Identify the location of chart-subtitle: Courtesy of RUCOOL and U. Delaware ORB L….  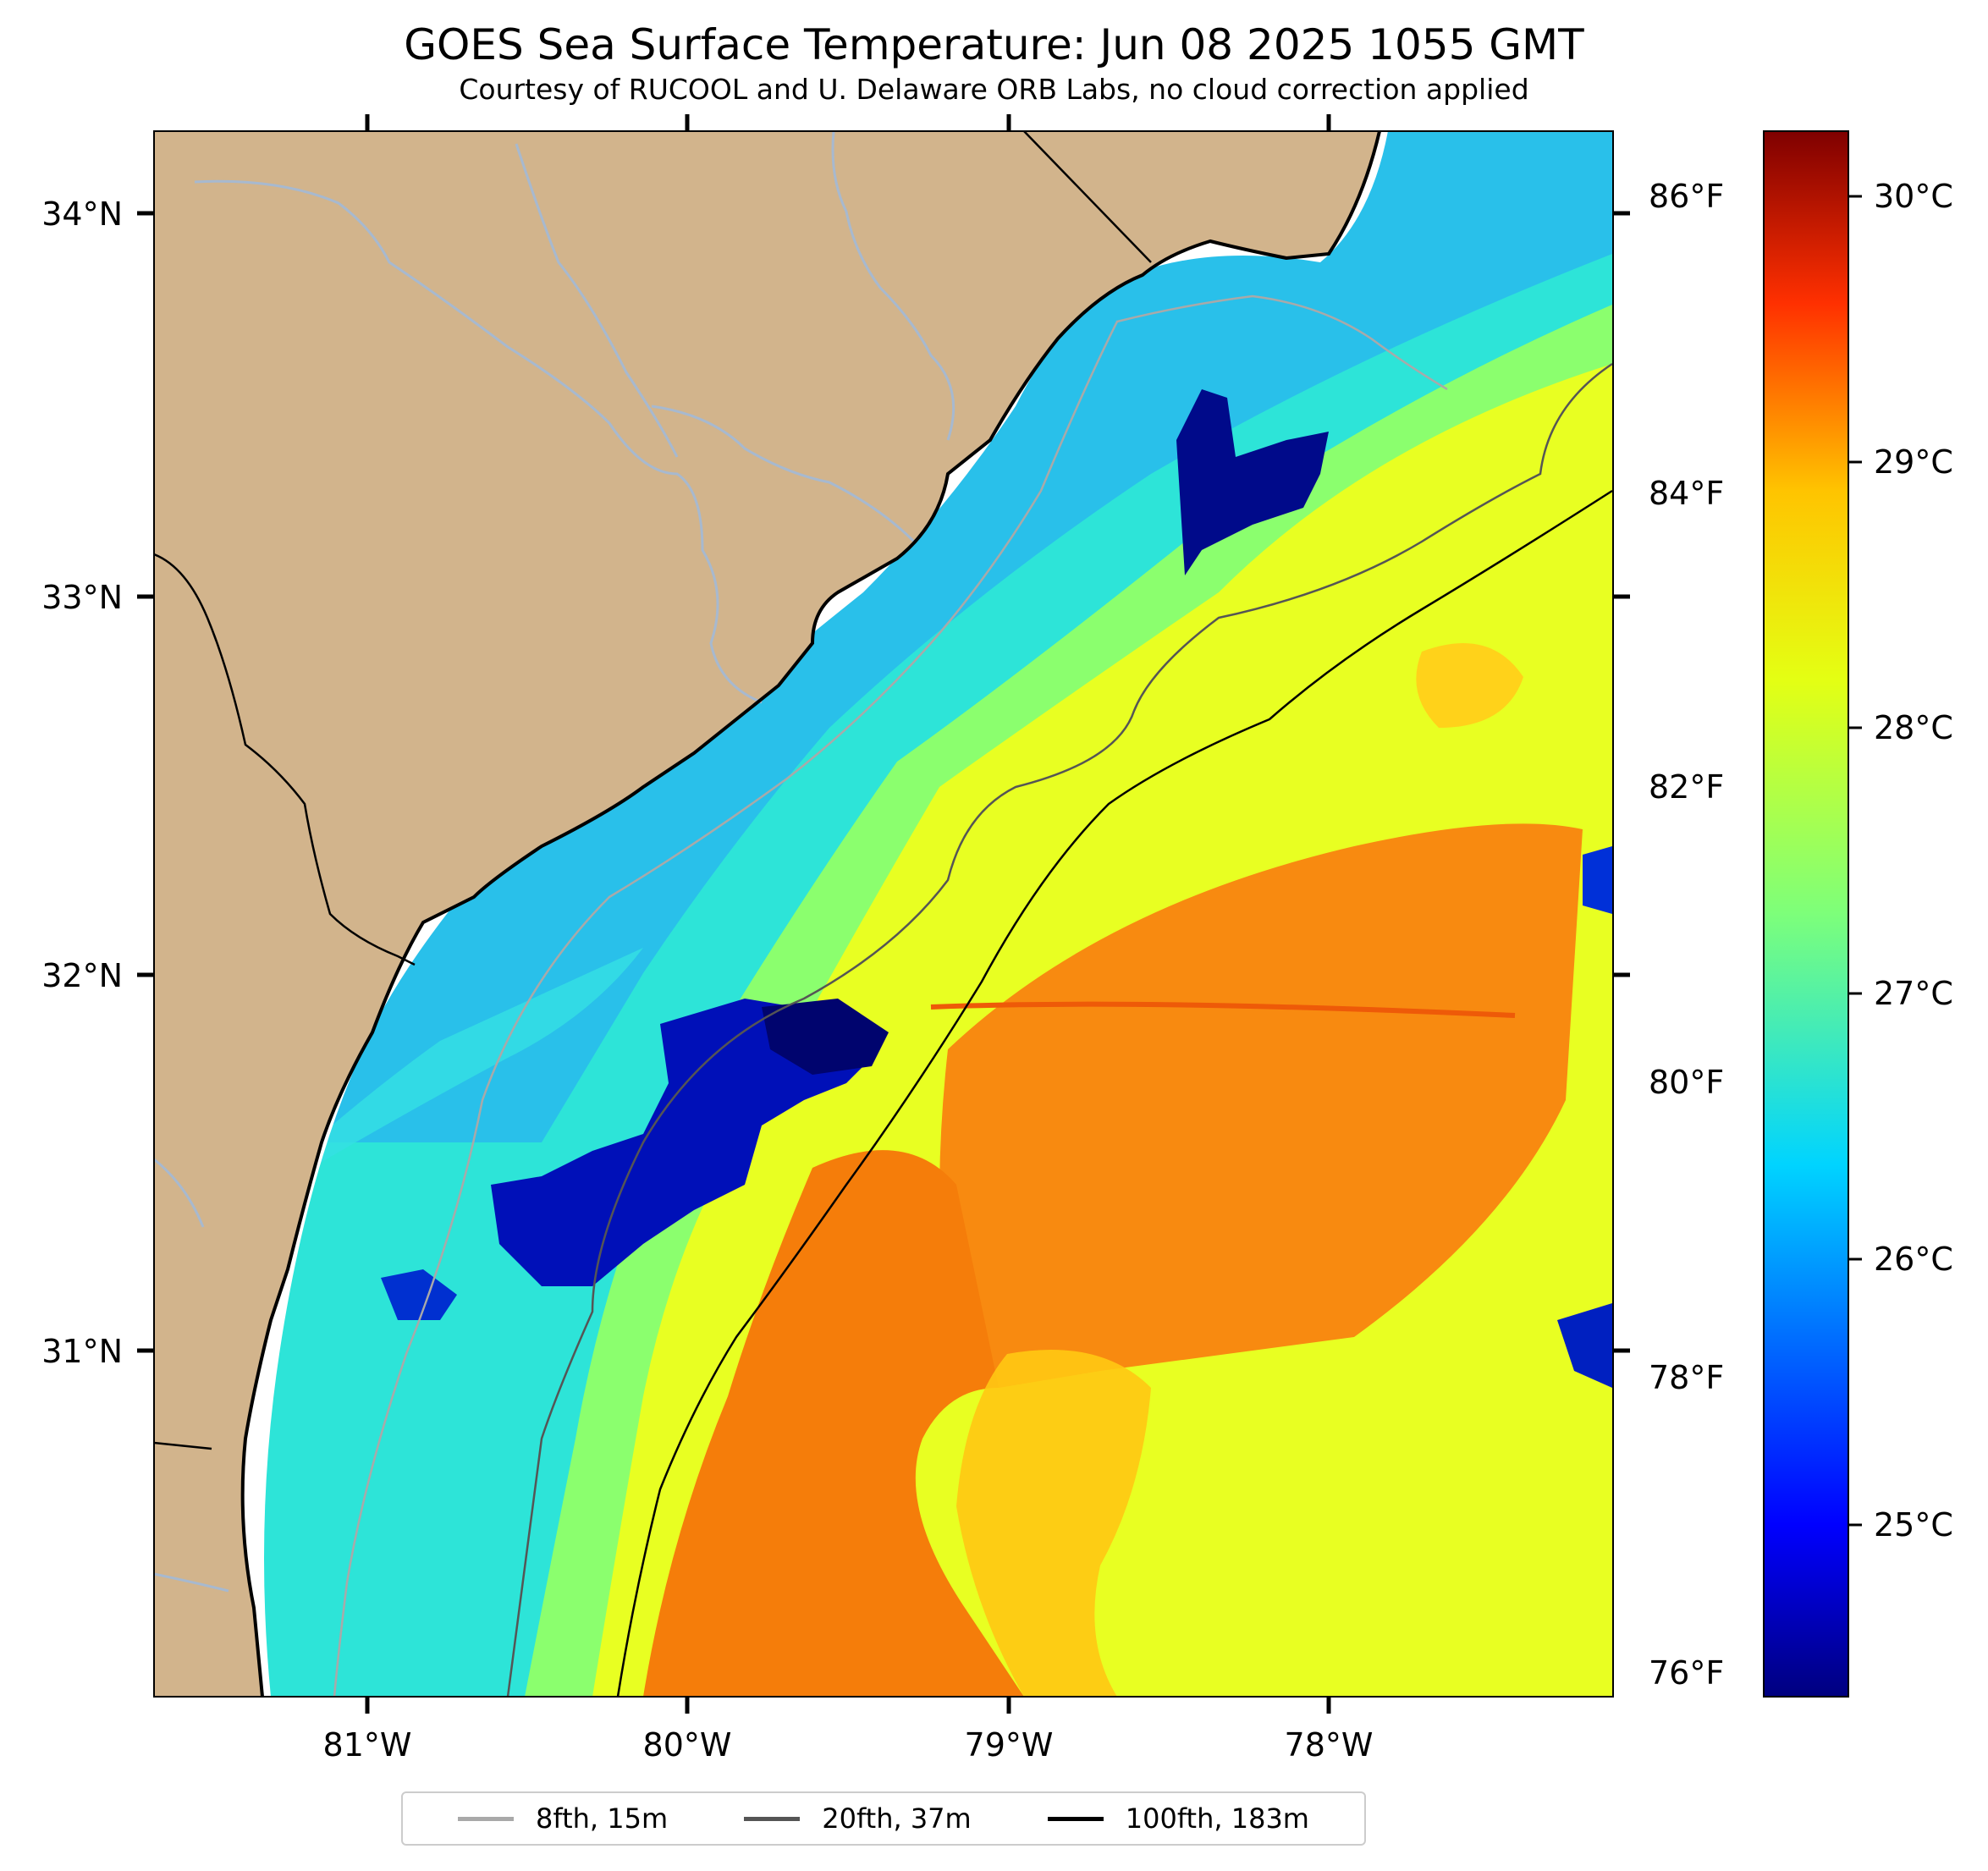
(994, 90).